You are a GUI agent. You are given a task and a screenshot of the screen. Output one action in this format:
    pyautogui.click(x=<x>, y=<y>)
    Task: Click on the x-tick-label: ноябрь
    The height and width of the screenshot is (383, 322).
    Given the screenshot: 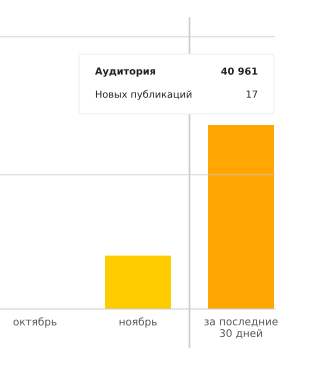 What is the action you would take?
    pyautogui.click(x=138, y=322)
    